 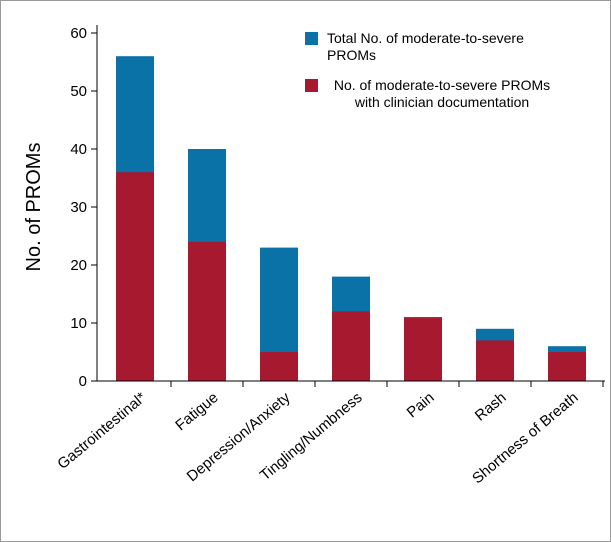 I want to click on y-tick-label: 50, so click(x=78, y=91).